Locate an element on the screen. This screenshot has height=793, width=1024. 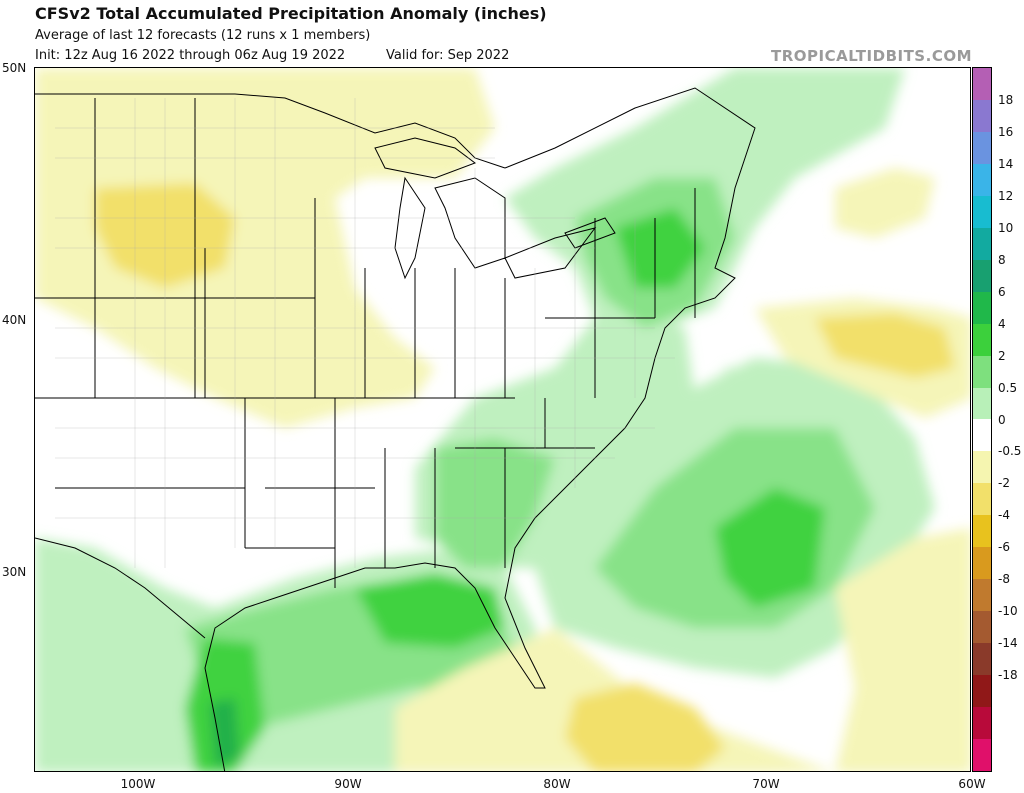
dry-region-bahamas is located at coordinates (645, 727).